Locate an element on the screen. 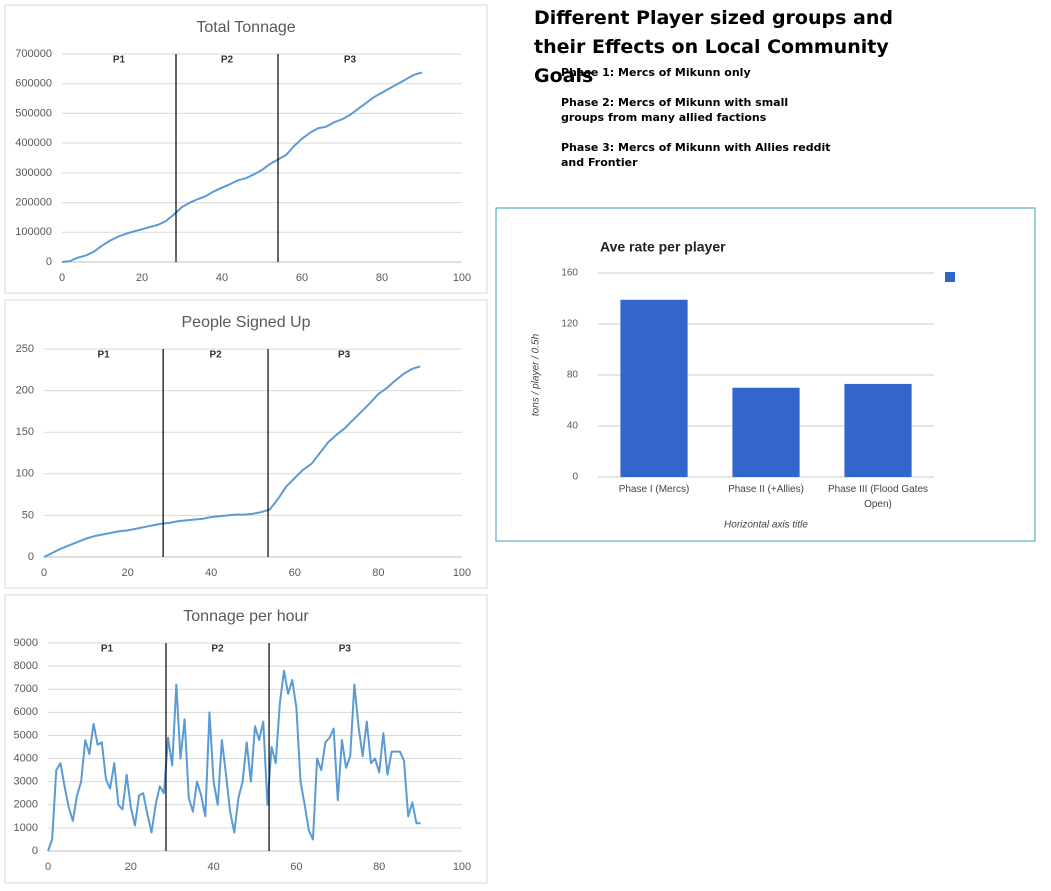  y-tick-label: 50 is located at coordinates (28, 515).